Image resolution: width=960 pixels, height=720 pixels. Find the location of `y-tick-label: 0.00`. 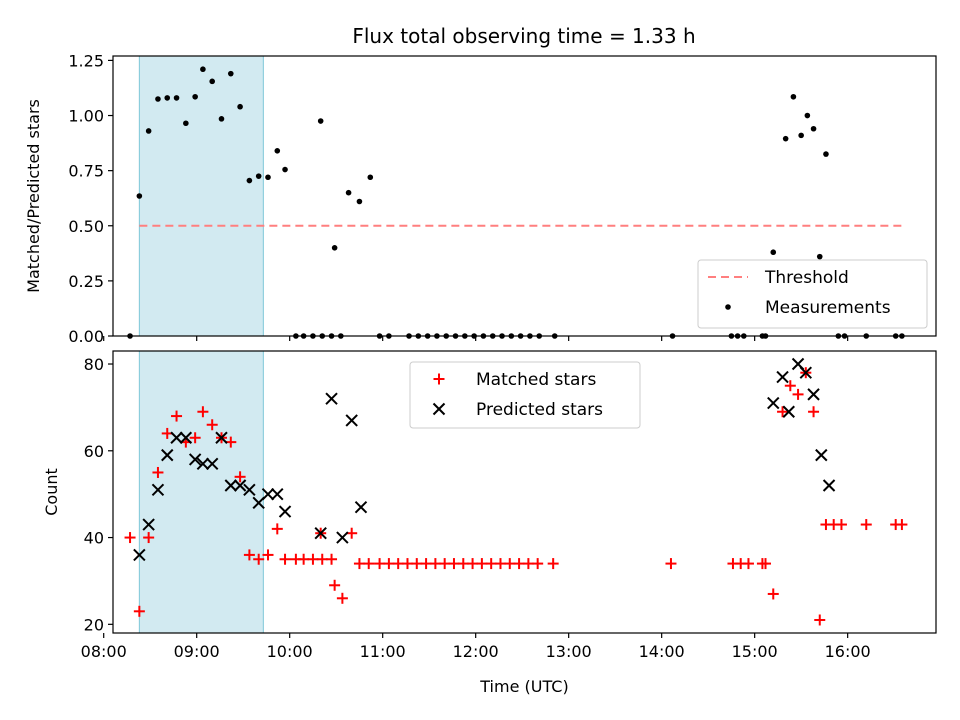

y-tick-label: 0.00 is located at coordinates (86, 336).